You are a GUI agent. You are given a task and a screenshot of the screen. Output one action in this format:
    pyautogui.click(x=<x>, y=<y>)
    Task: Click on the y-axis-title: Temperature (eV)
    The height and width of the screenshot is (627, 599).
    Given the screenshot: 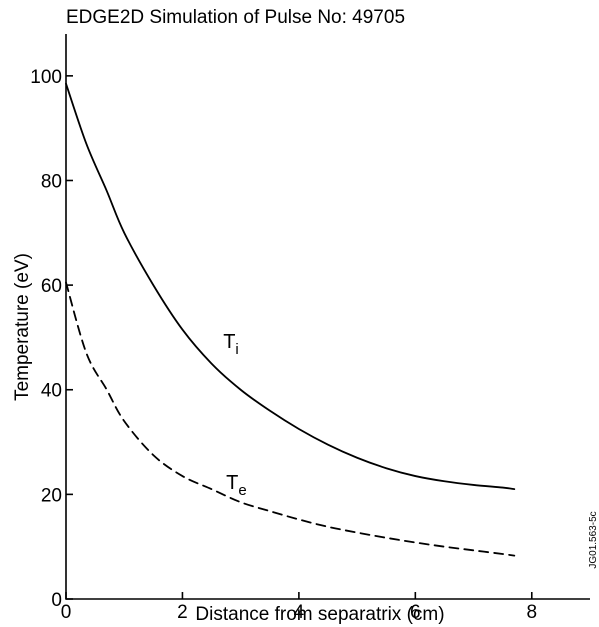 What is the action you would take?
    pyautogui.click(x=22, y=327)
    